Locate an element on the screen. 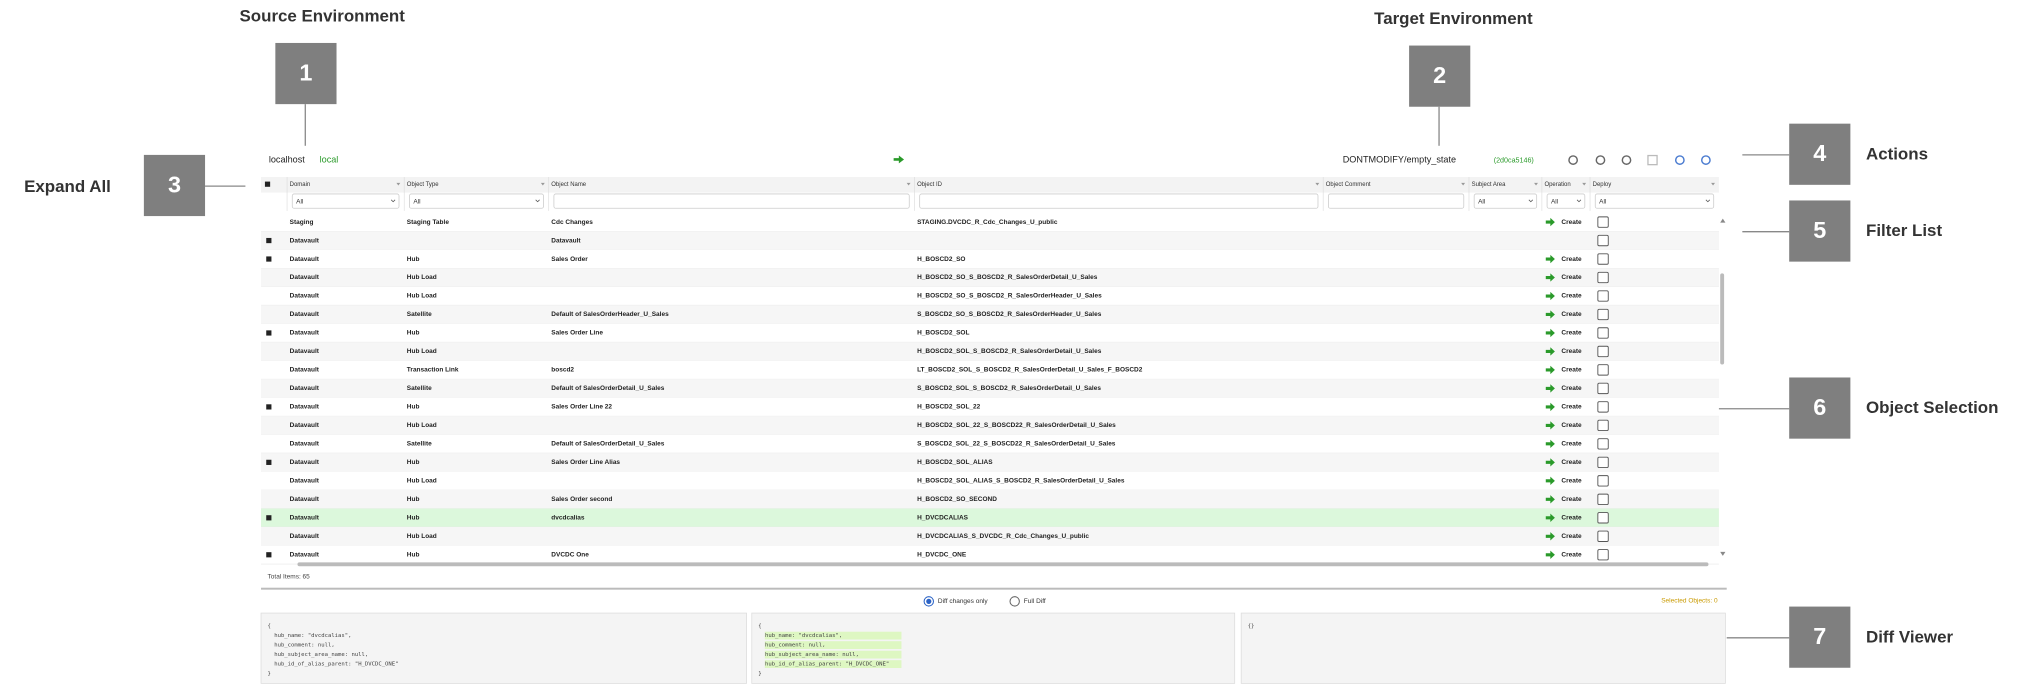  cell: Satellite is located at coordinates (419, 444).